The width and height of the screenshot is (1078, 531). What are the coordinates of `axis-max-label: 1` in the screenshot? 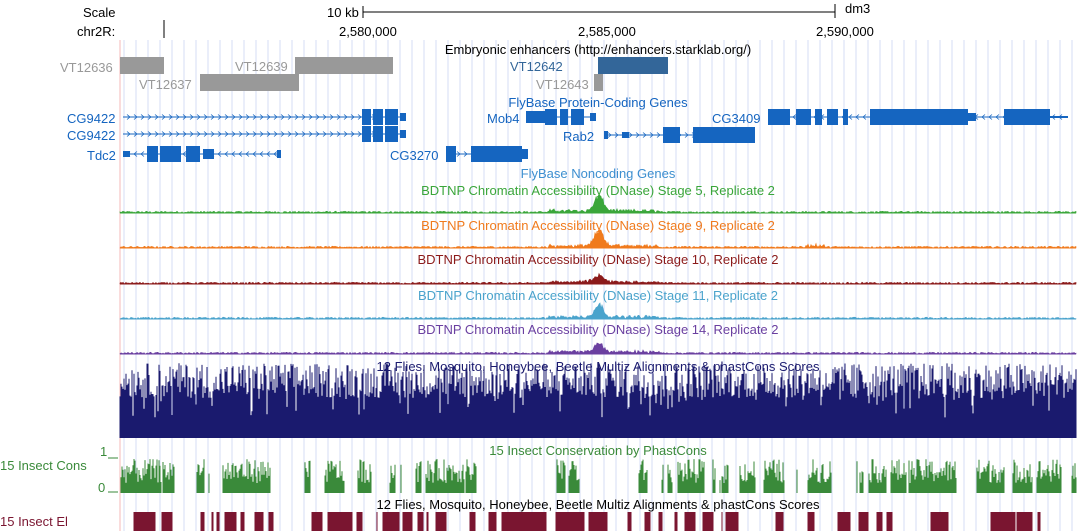 It's located at (104, 451).